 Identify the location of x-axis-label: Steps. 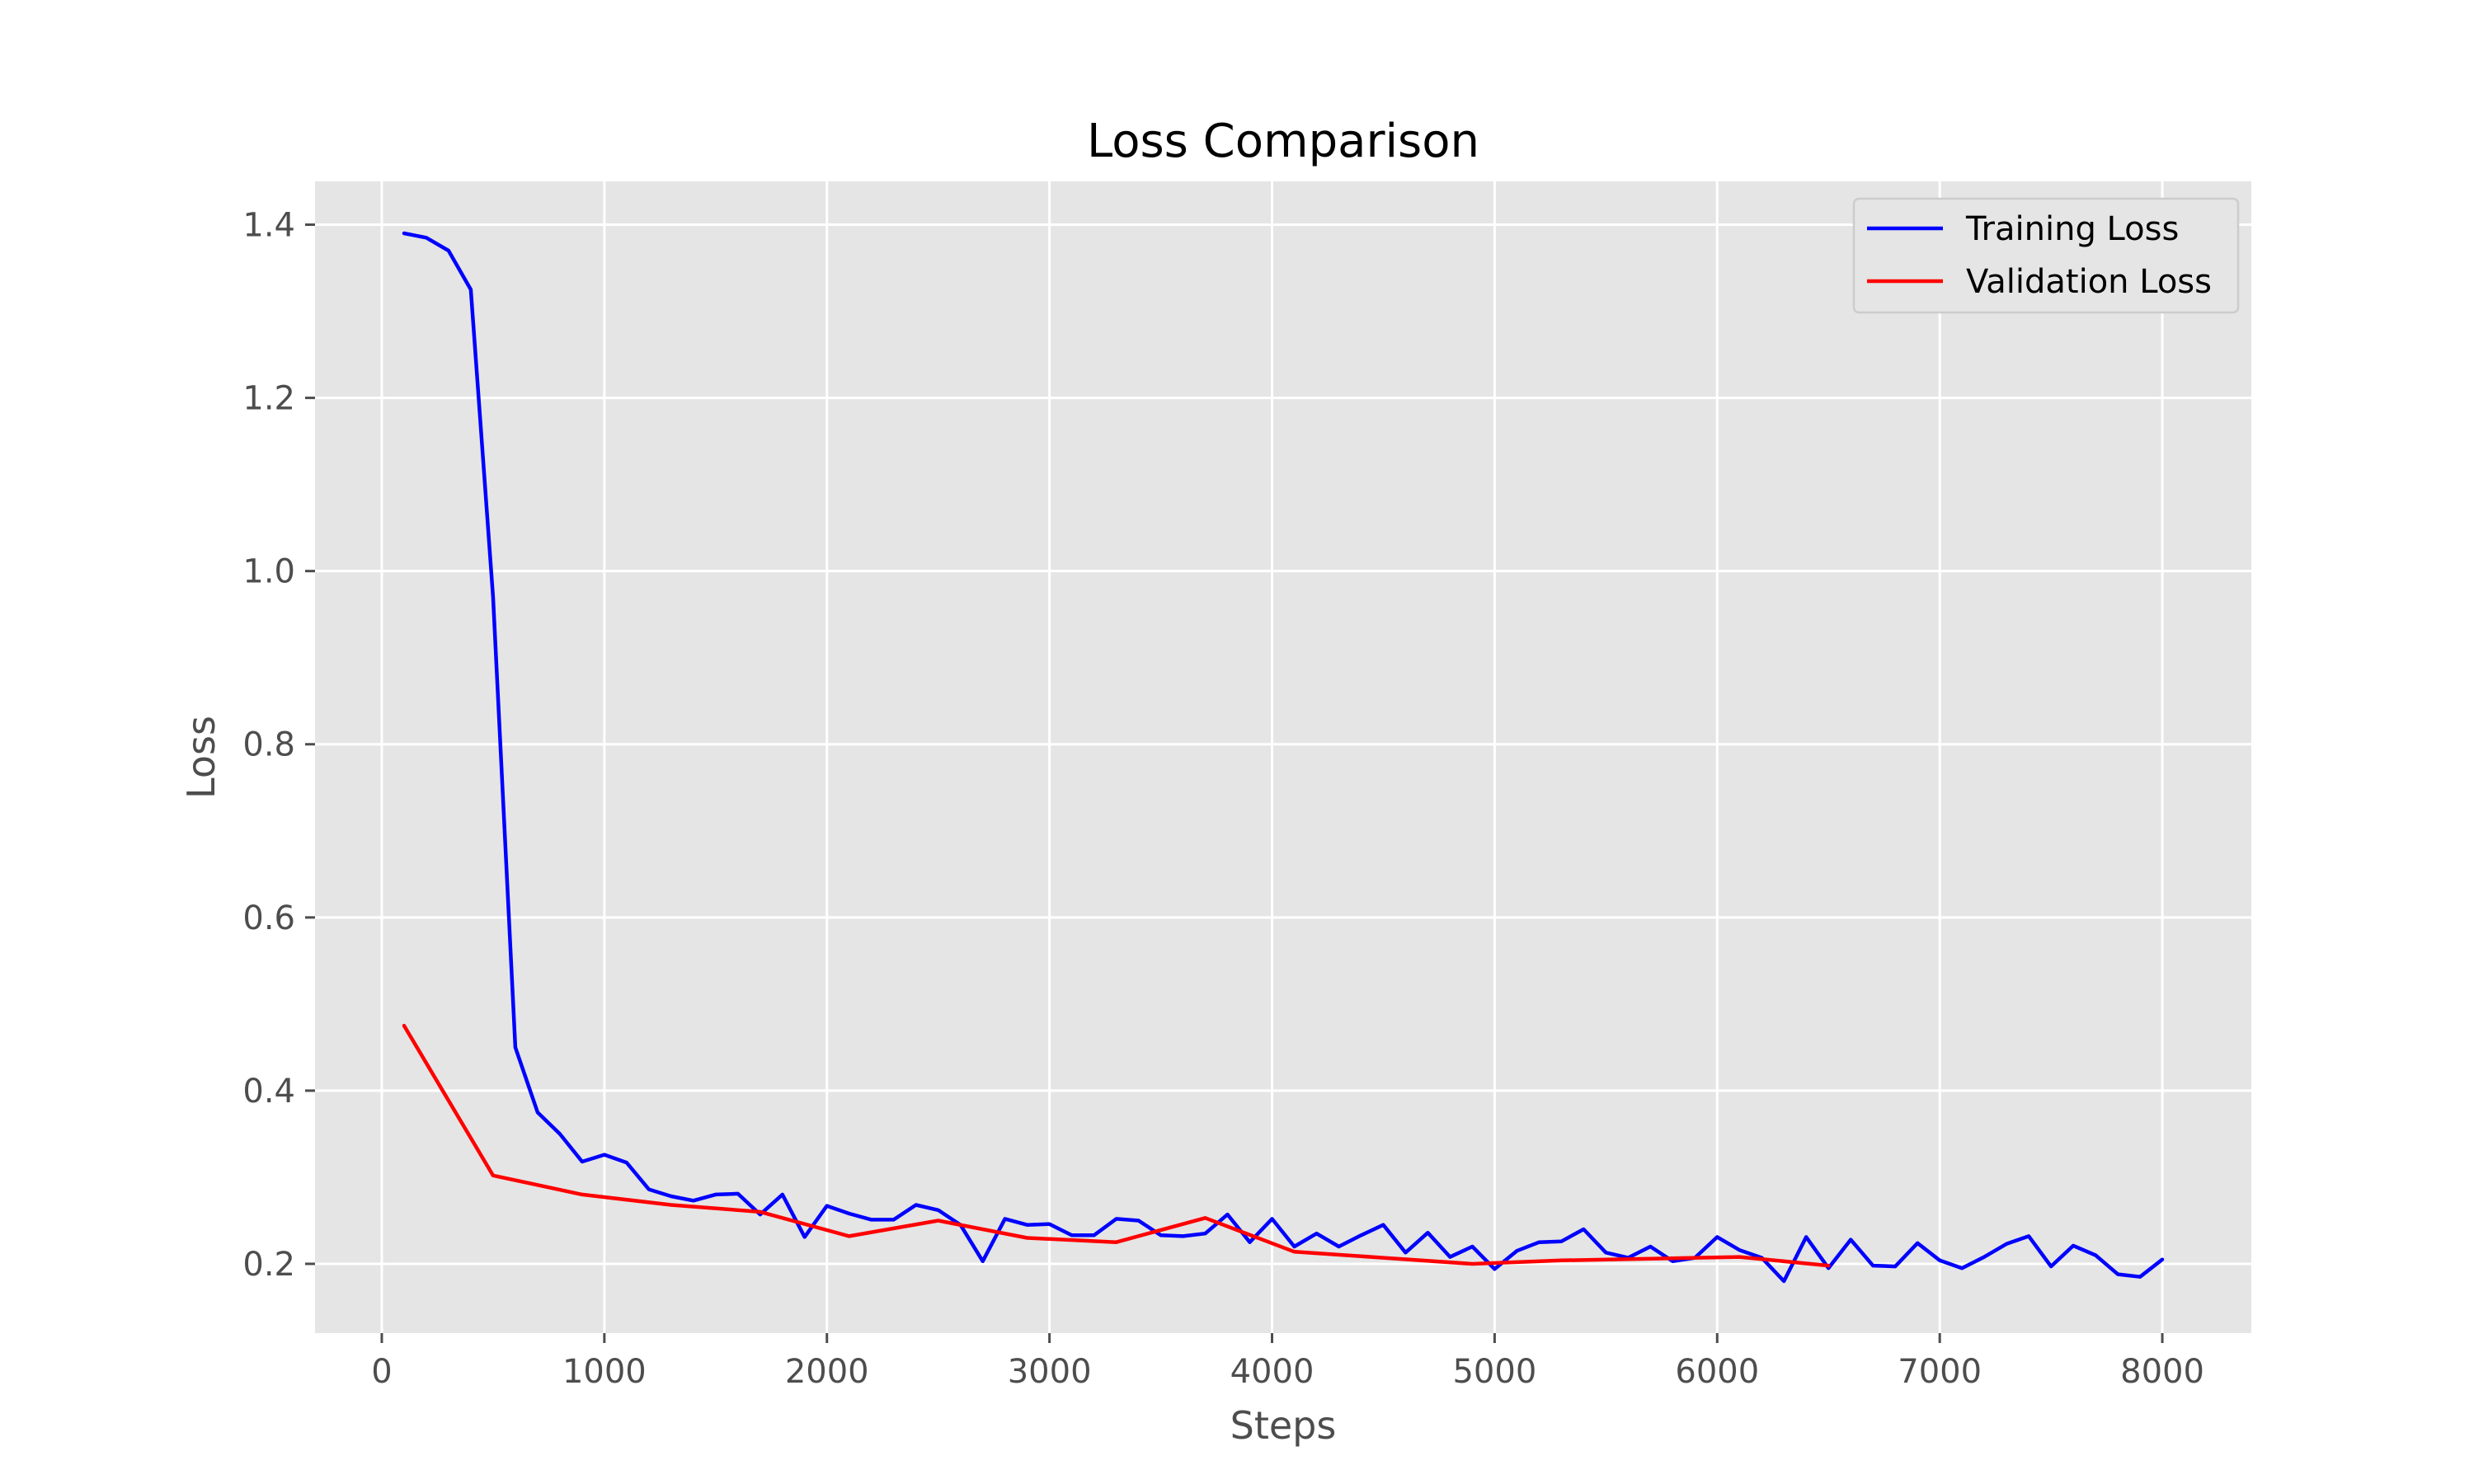
(1283, 1425).